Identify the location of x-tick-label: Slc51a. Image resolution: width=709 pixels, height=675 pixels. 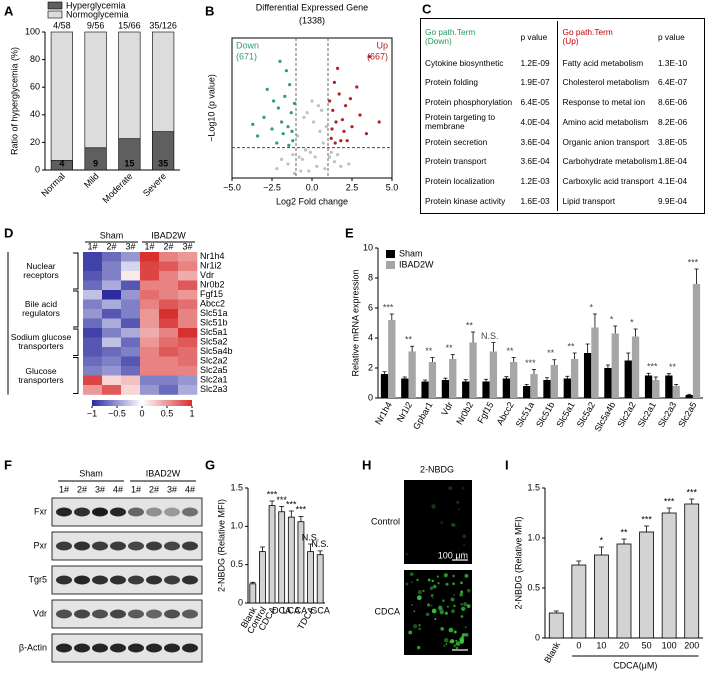
(525, 414).